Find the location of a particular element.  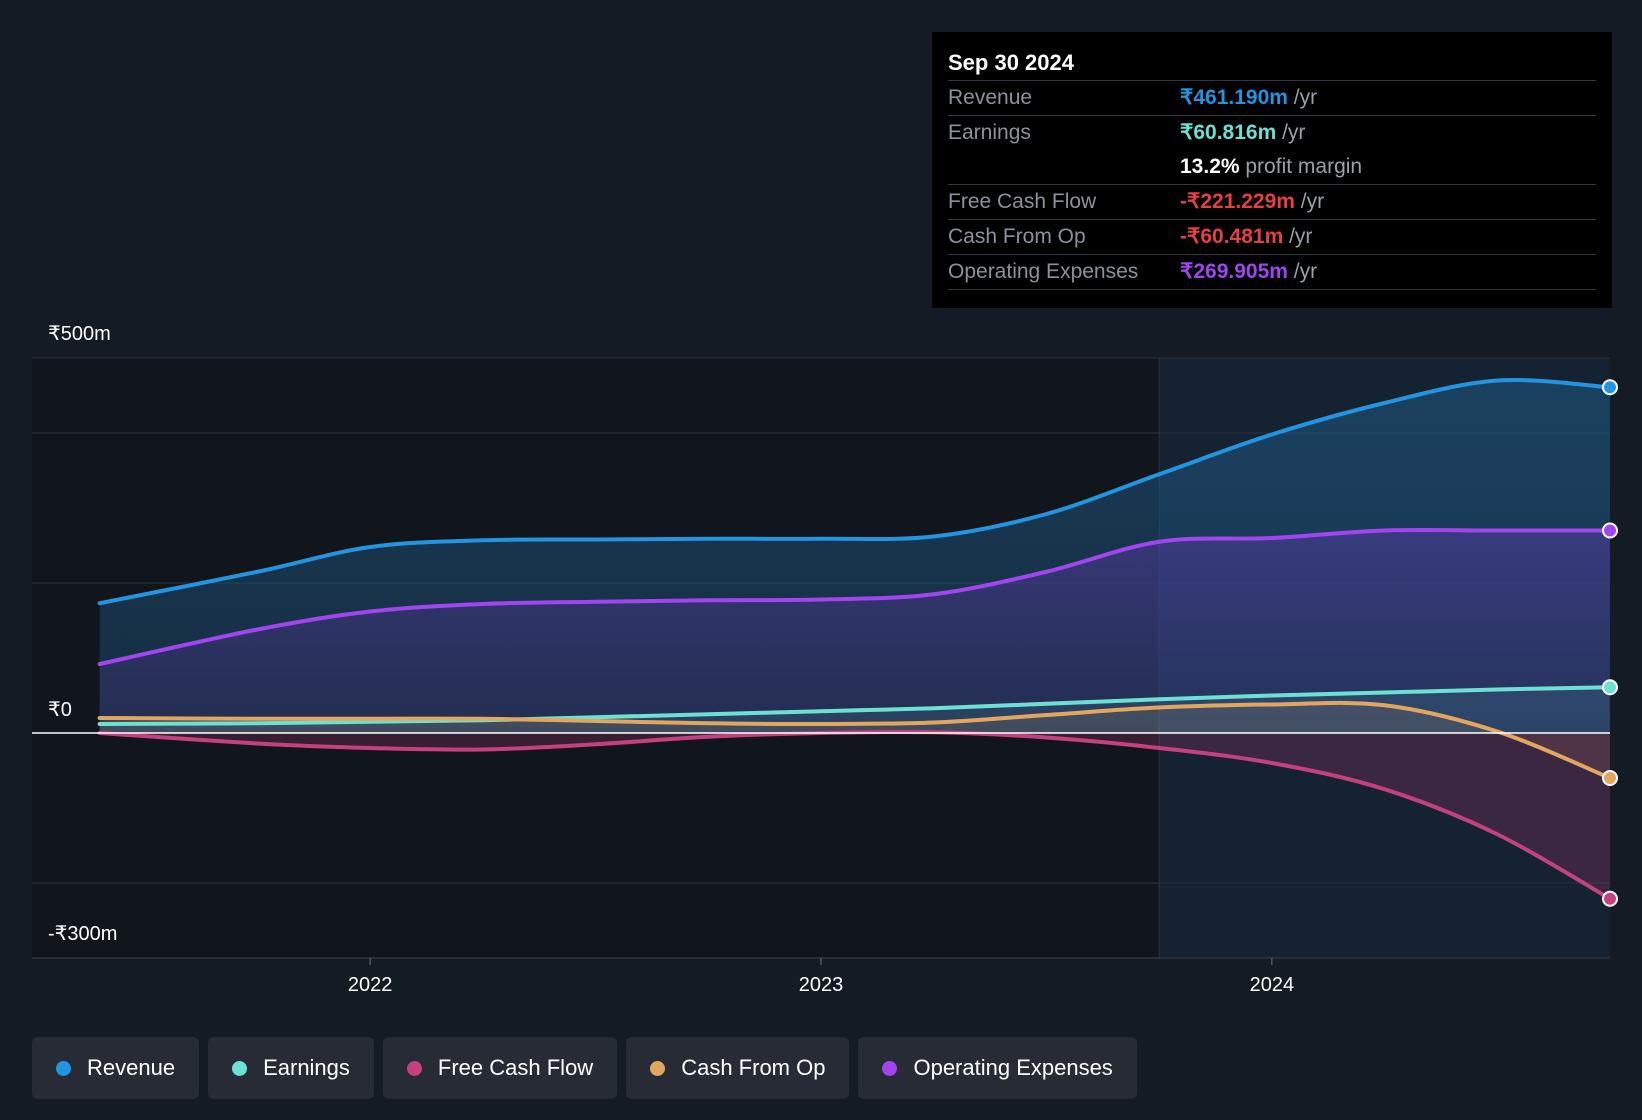

endpoint-revenue is located at coordinates (1610, 387).